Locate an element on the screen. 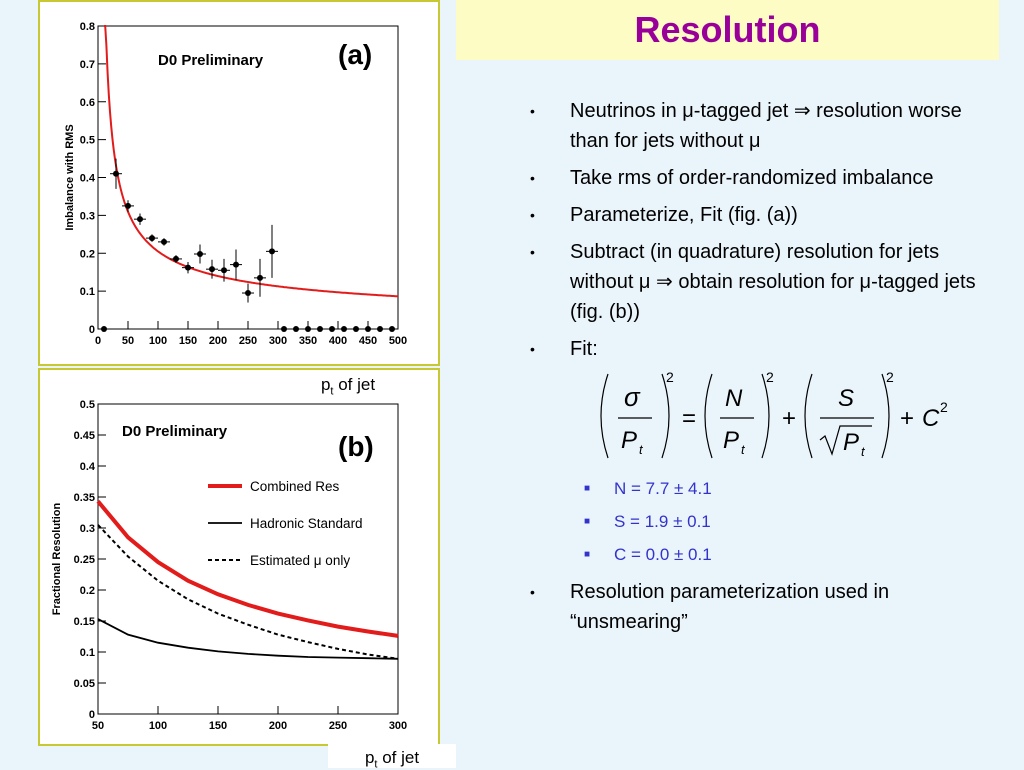 The width and height of the screenshot is (1024, 770). fit-param-item: ■ S = 1.9 ± 0.1 is located at coordinates (765, 522).